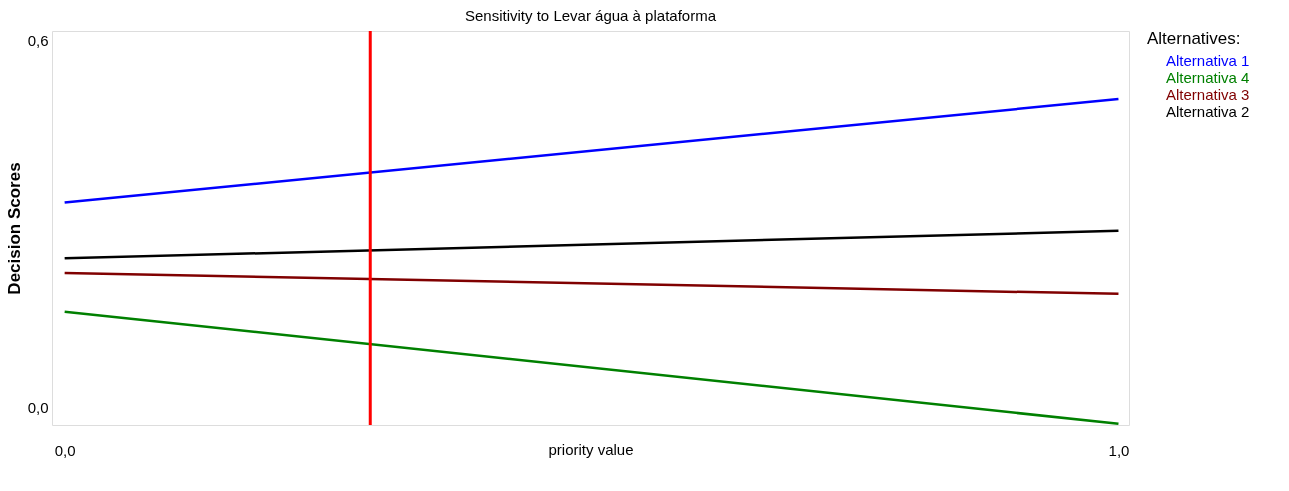 The image size is (1289, 491). Describe the element at coordinates (591, 15) in the screenshot. I see `chart-title: Sensitivity to Levar água à plataforma` at that location.